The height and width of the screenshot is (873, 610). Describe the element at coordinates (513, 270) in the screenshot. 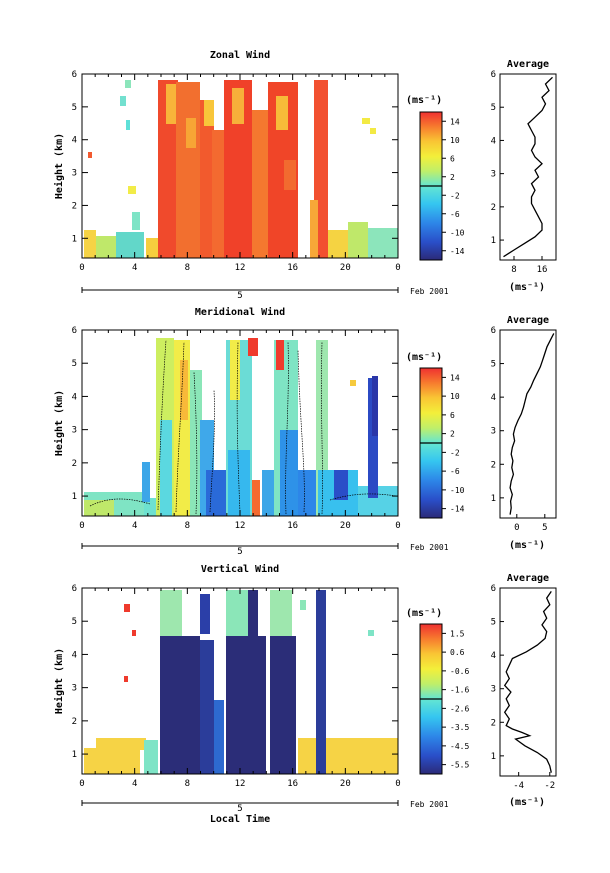

I see `profile-x-tick-label: 8` at that location.